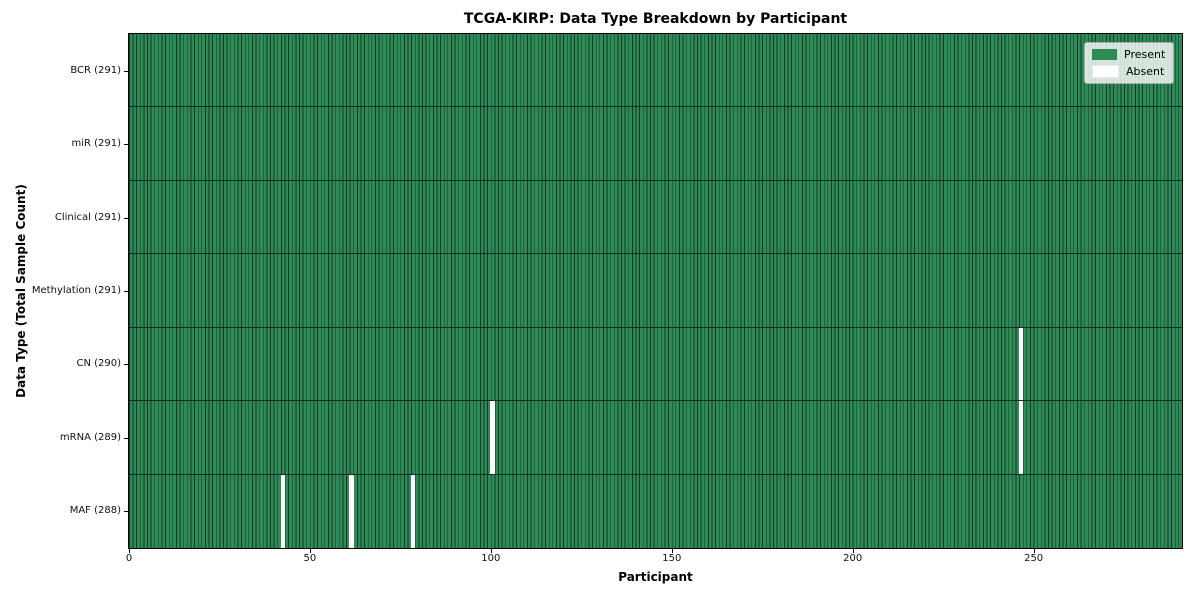 The height and width of the screenshot is (600, 1200). Describe the element at coordinates (853, 558) in the screenshot. I see `x-tick-label: 200` at that location.